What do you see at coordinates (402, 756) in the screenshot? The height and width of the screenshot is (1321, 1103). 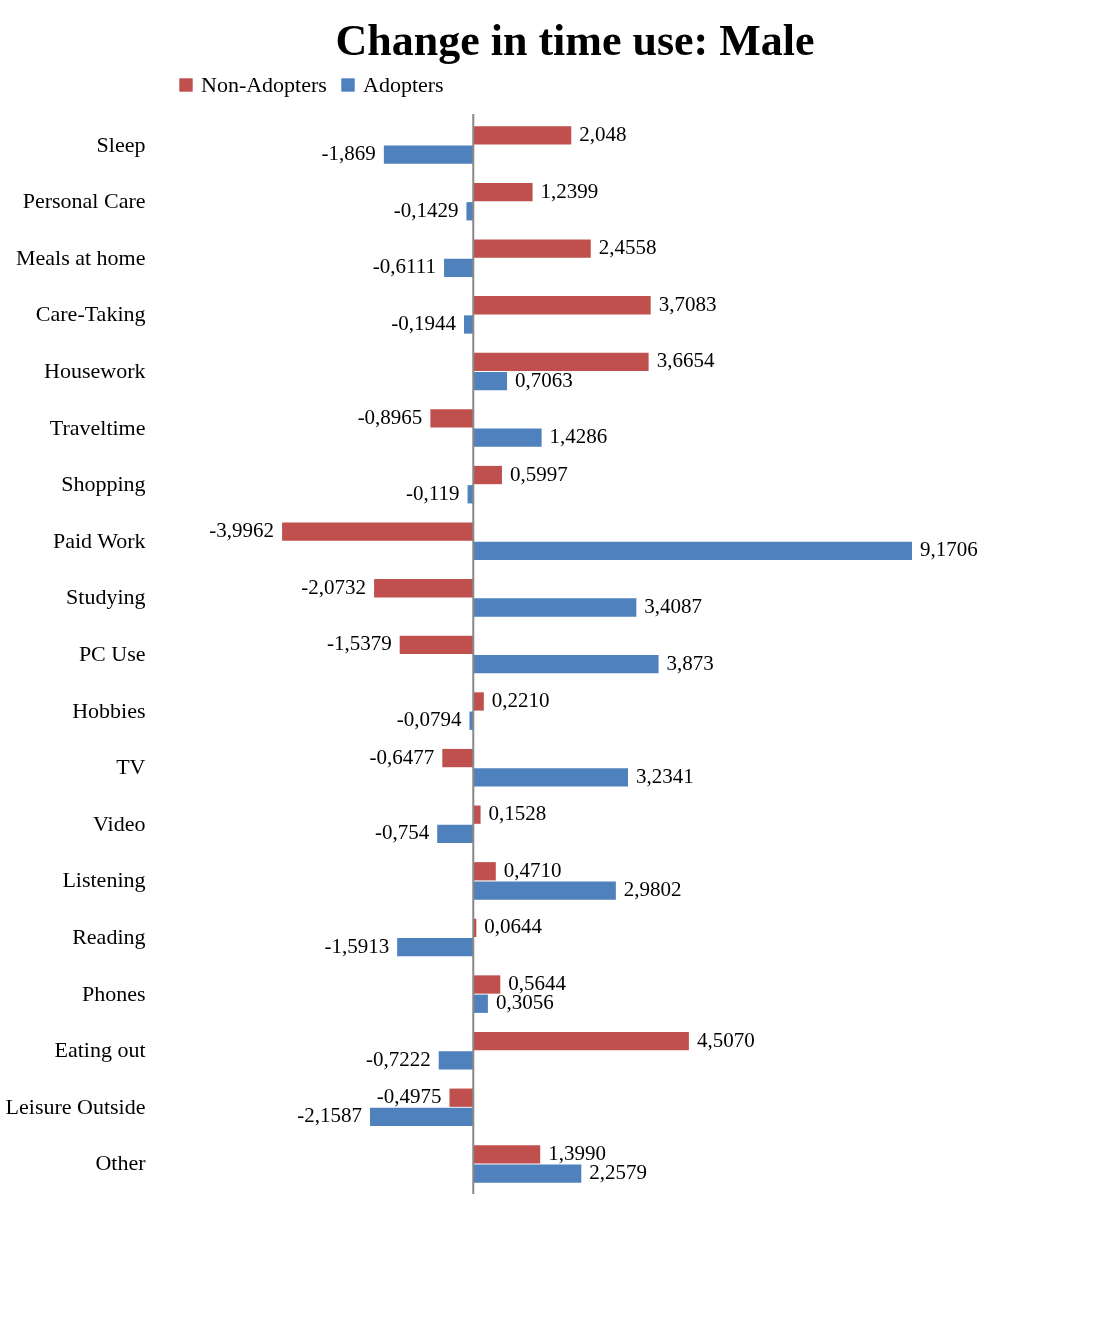 I see `data-label: -0,6477` at bounding box center [402, 756].